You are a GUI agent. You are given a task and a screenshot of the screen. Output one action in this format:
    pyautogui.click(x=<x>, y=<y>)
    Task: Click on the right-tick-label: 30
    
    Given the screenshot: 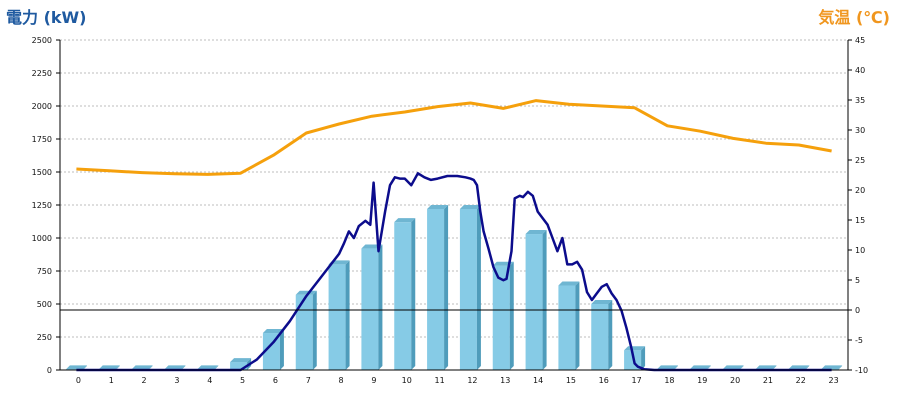 What is the action you would take?
    pyautogui.click(x=860, y=130)
    